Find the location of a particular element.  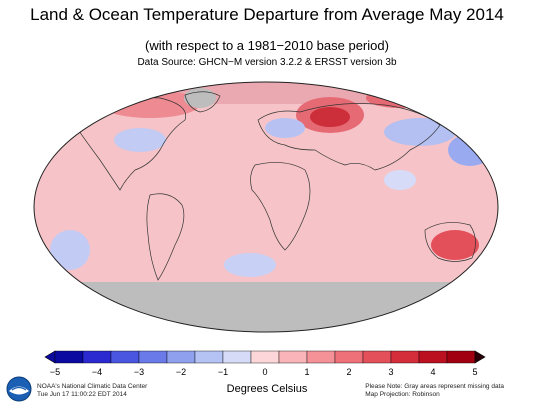

colorbar-tick-label: −4 is located at coordinates (97, 372).